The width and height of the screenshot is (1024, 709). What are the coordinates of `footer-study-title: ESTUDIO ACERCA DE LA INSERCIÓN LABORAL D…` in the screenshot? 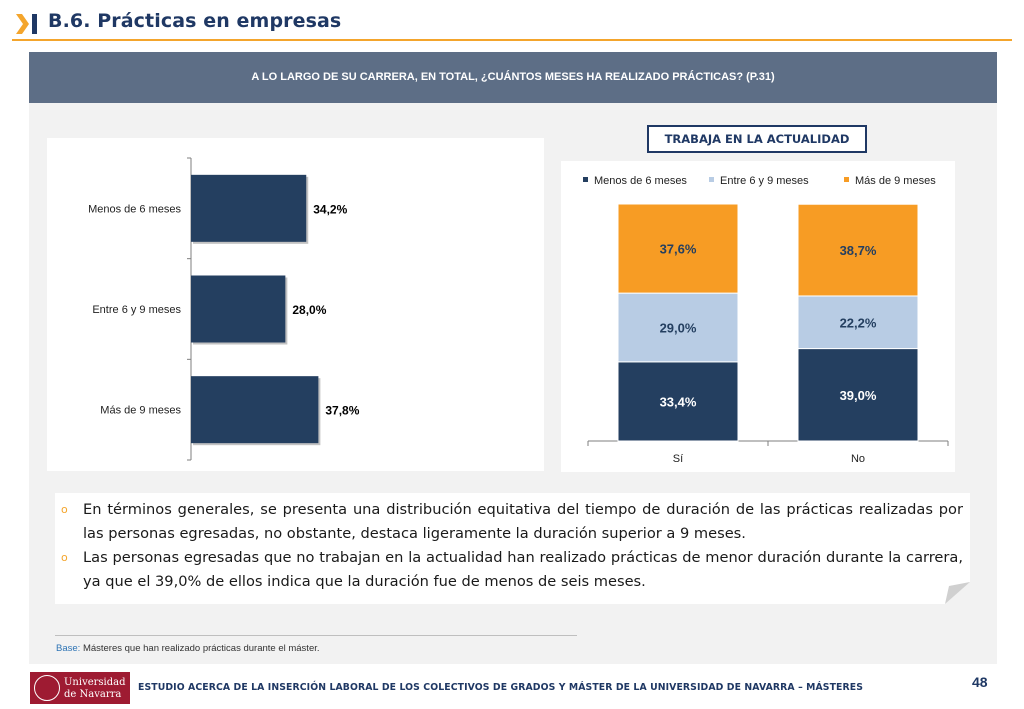 It's located at (500, 687).